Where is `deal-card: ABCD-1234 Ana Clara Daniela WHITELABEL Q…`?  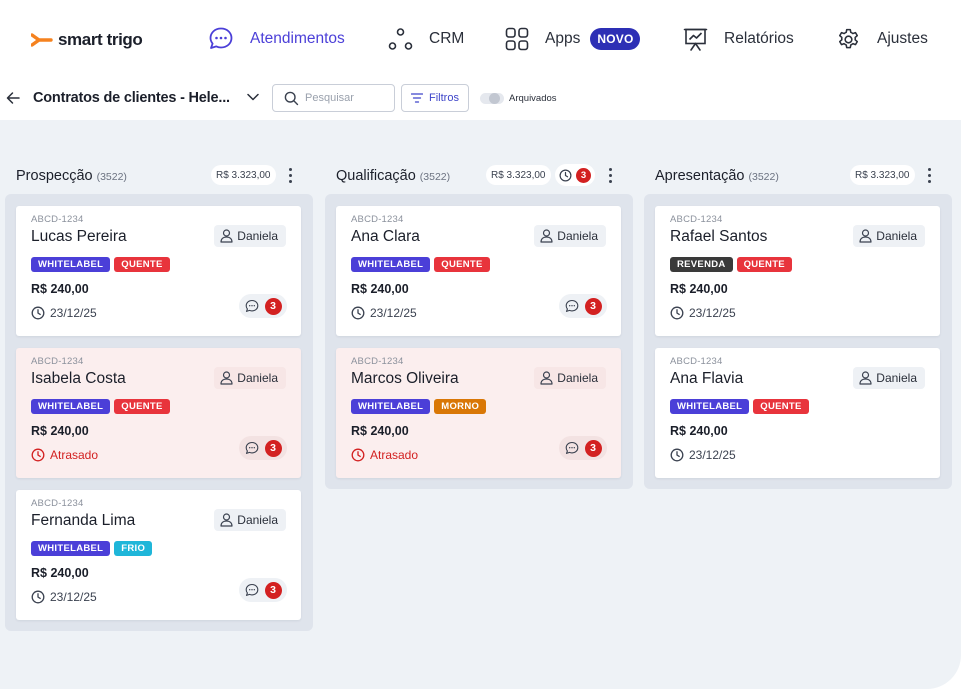 deal-card: ABCD-1234 Ana Clara Daniela WHITELABEL Q… is located at coordinates (478, 271).